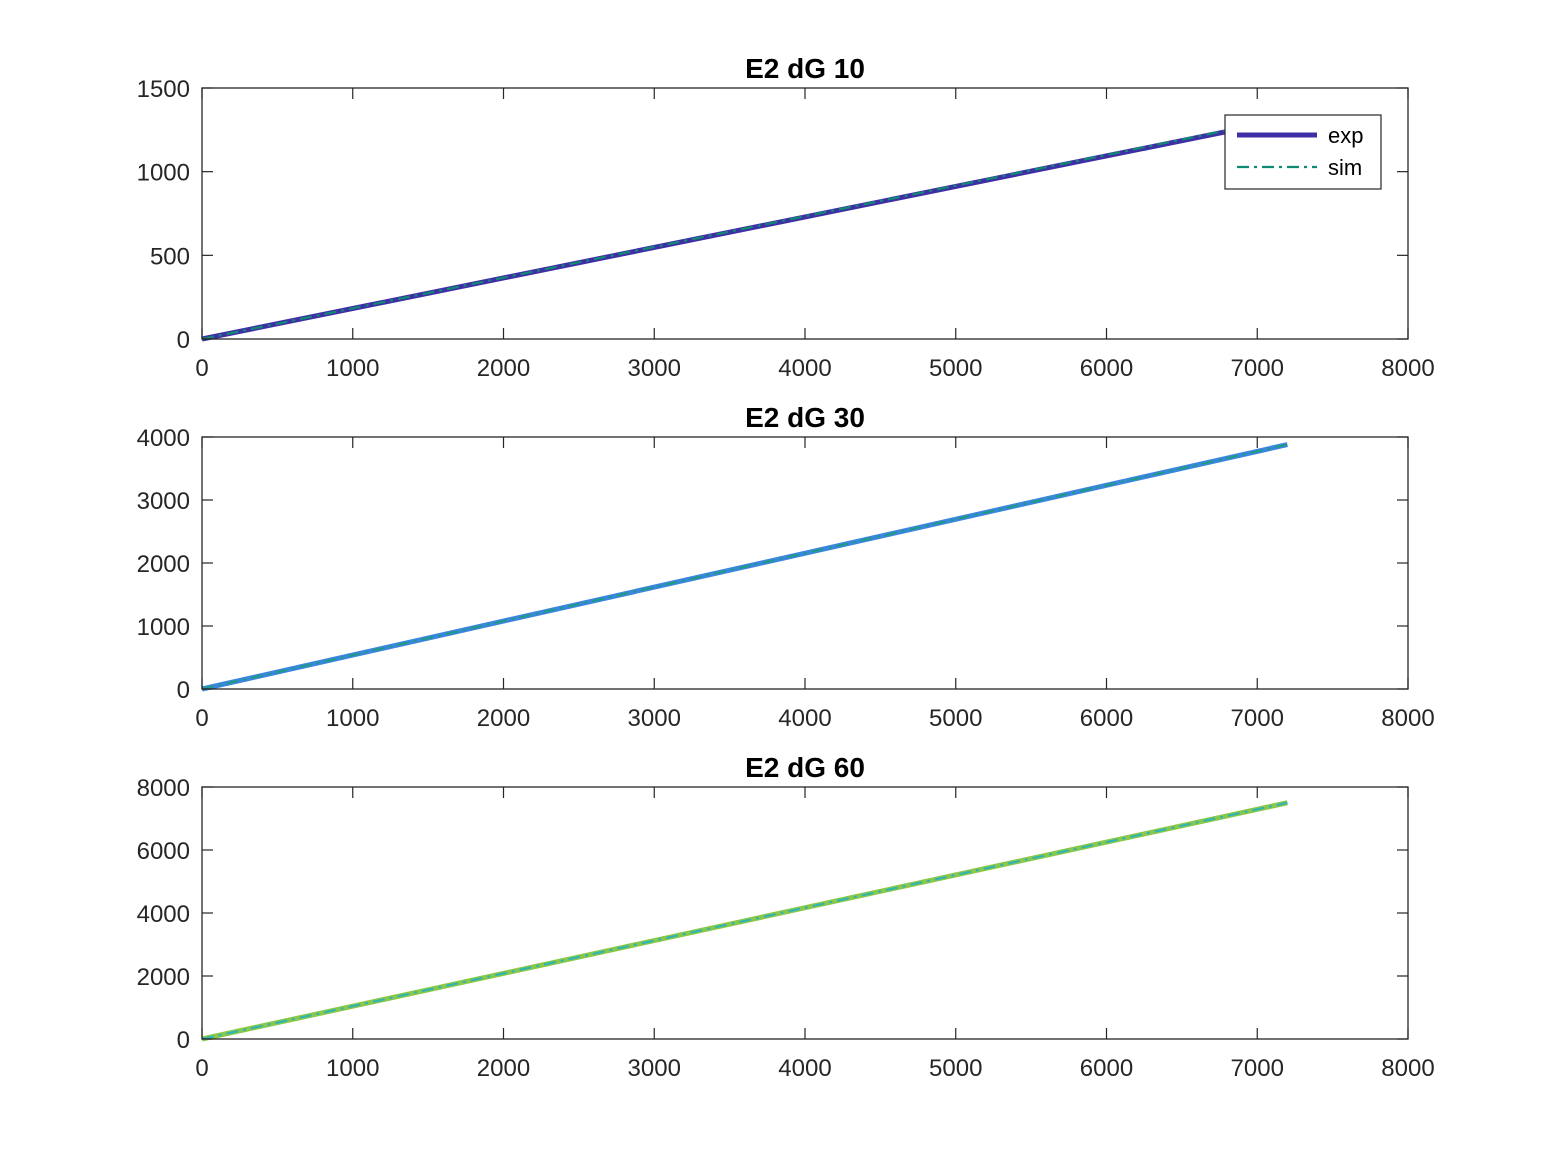 The image size is (1556, 1167). What do you see at coordinates (170, 256) in the screenshot?
I see `y-tick-label: 500` at bounding box center [170, 256].